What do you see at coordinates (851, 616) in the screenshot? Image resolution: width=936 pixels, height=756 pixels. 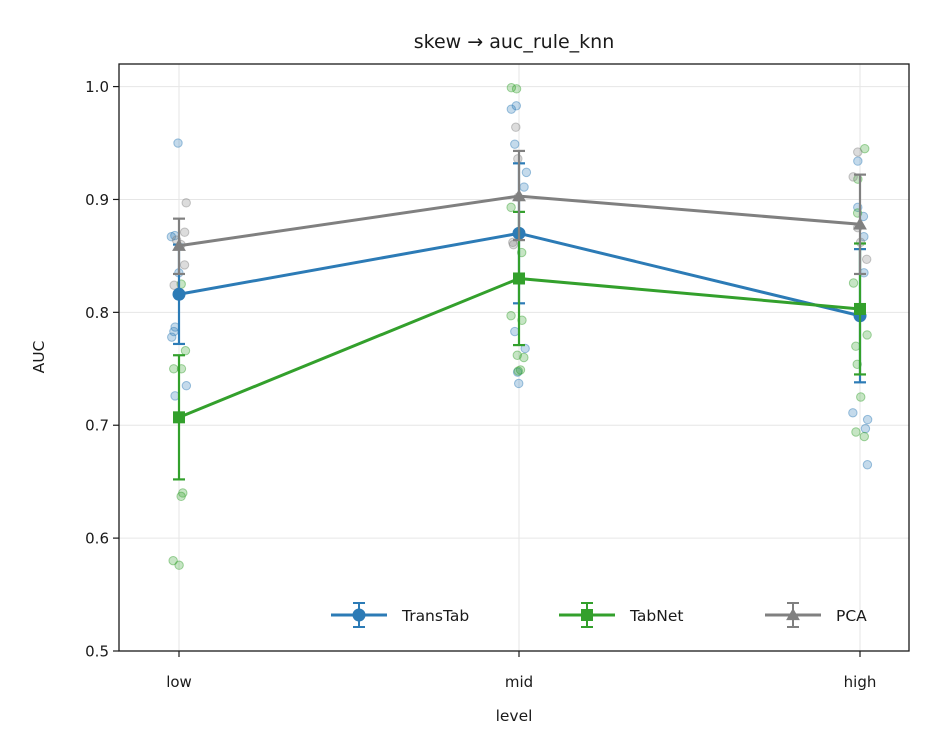 I see `legend-label: PCA` at bounding box center [851, 616].